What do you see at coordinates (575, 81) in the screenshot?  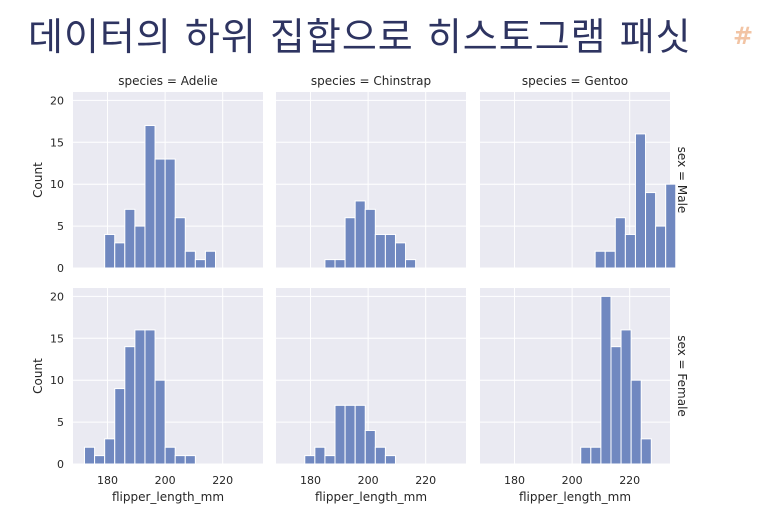 I see `column-facet-title: species = Gentoo` at bounding box center [575, 81].